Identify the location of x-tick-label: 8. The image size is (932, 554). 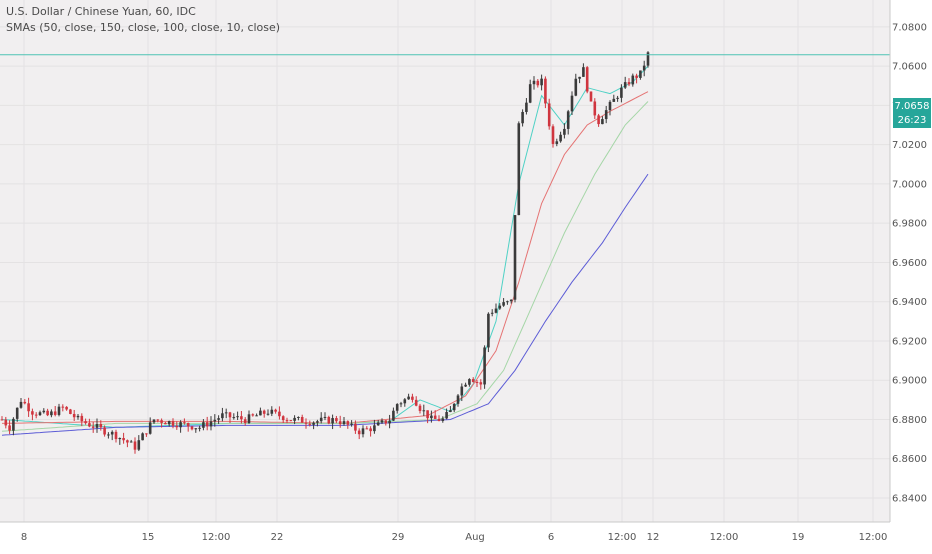
(24, 537).